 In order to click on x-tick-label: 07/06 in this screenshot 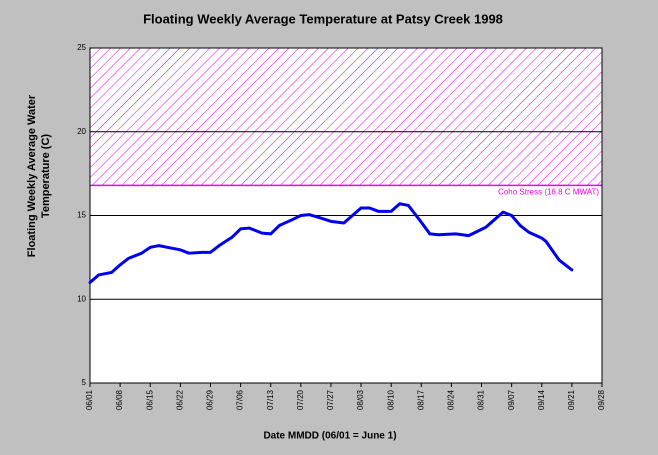, I will do `click(240, 399)`.